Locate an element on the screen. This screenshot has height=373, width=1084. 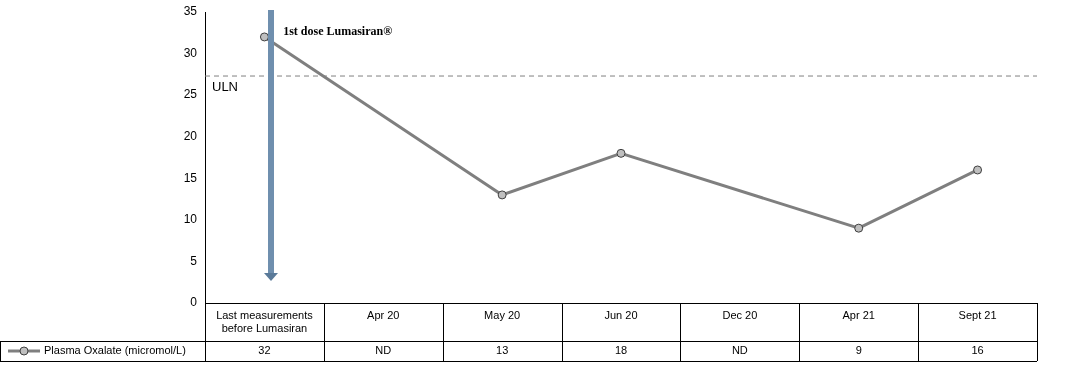
legend-label: Plasma Oxalate (micromol/L) is located at coordinates (115, 350).